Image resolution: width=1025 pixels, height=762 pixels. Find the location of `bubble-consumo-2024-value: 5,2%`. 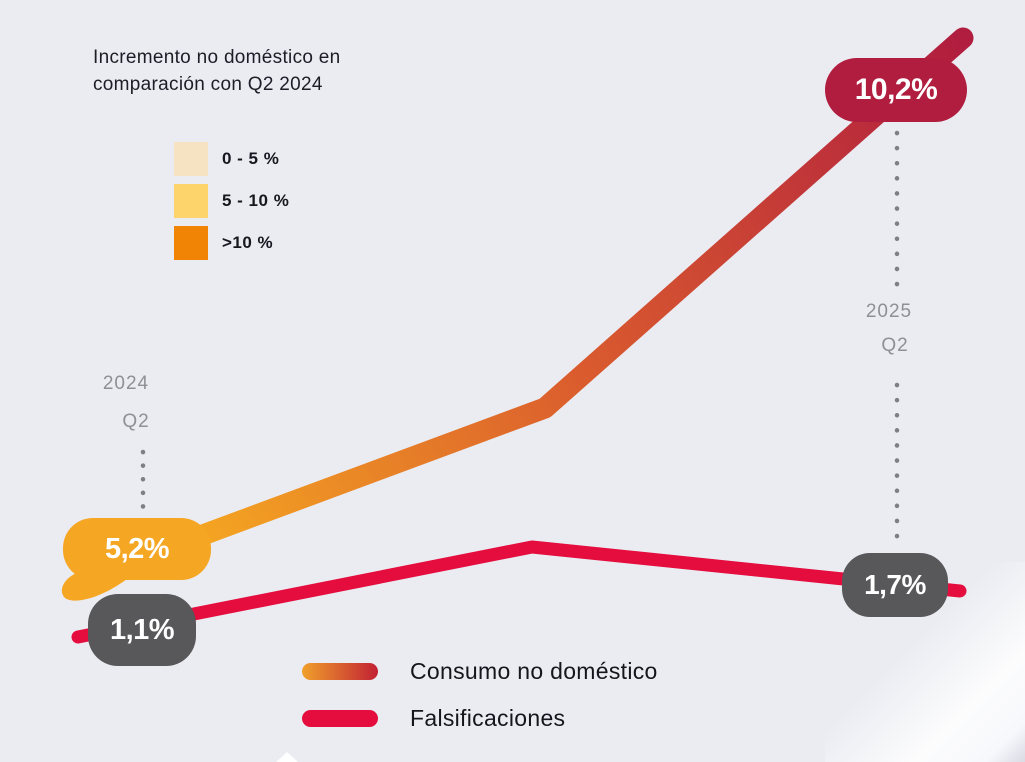

bubble-consumo-2024-value: 5,2% is located at coordinates (137, 548).